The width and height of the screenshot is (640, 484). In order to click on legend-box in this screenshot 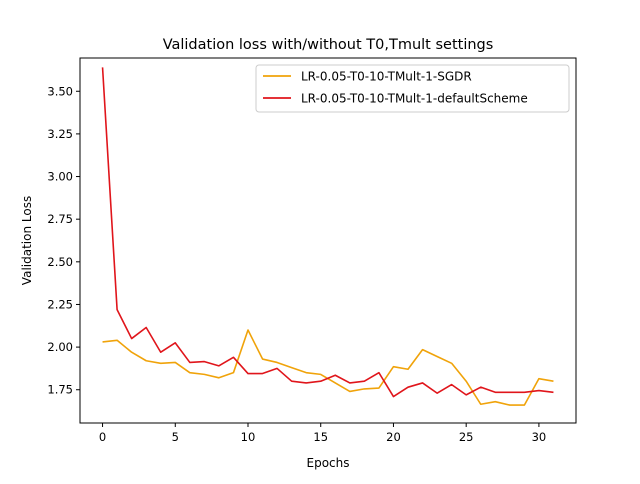, I will do `click(412, 88)`.